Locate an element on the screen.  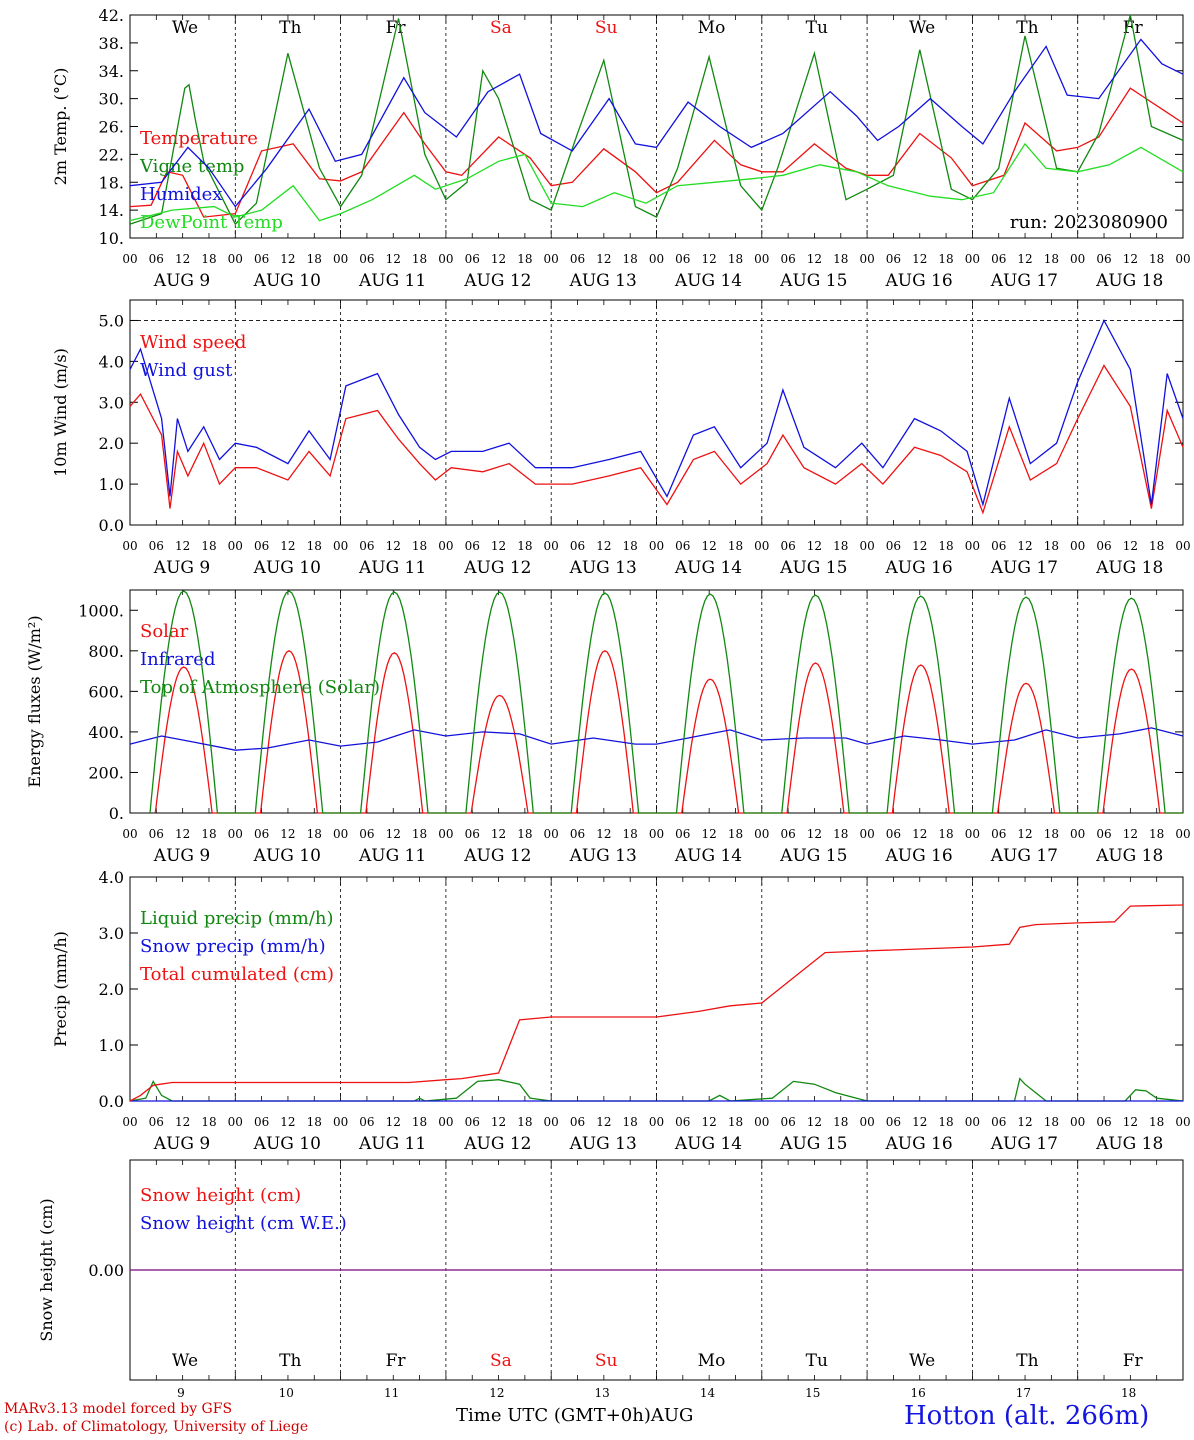
weekday-label: Th is located at coordinates (1027, 28).